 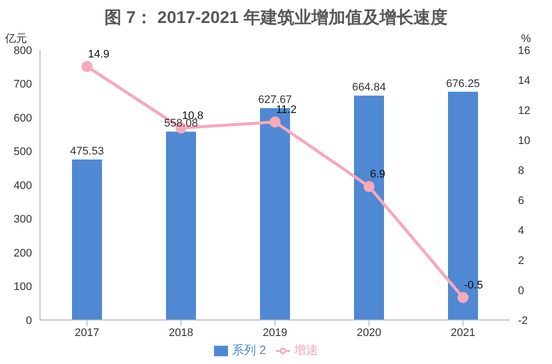 I want to click on y2-tick-label: 8, so click(x=521, y=170).